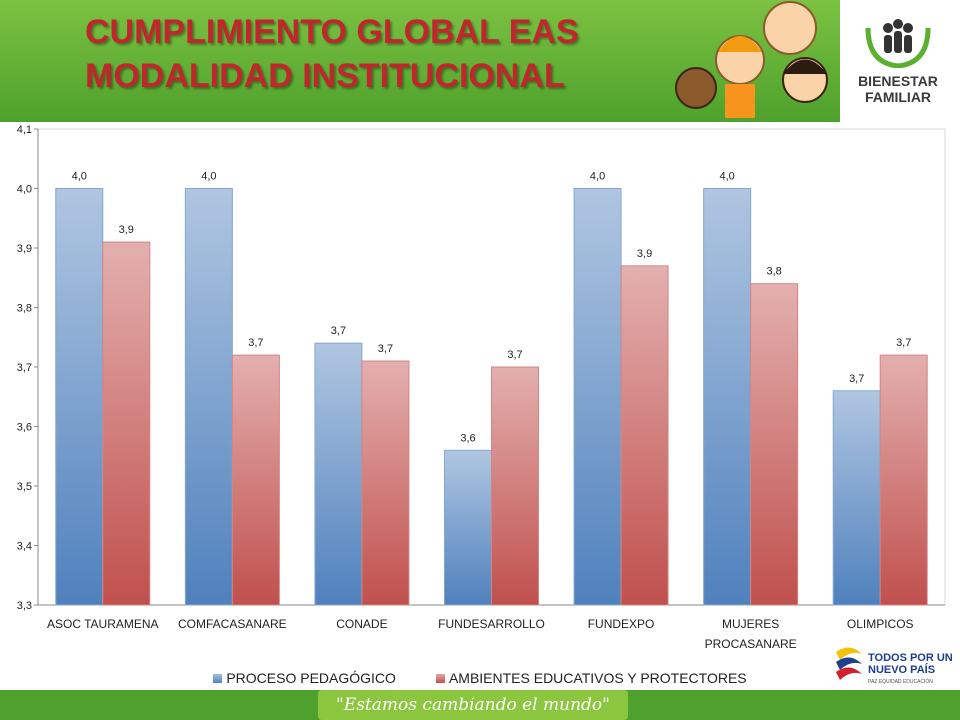  I want to click on kids-illustration, so click(751, 59).